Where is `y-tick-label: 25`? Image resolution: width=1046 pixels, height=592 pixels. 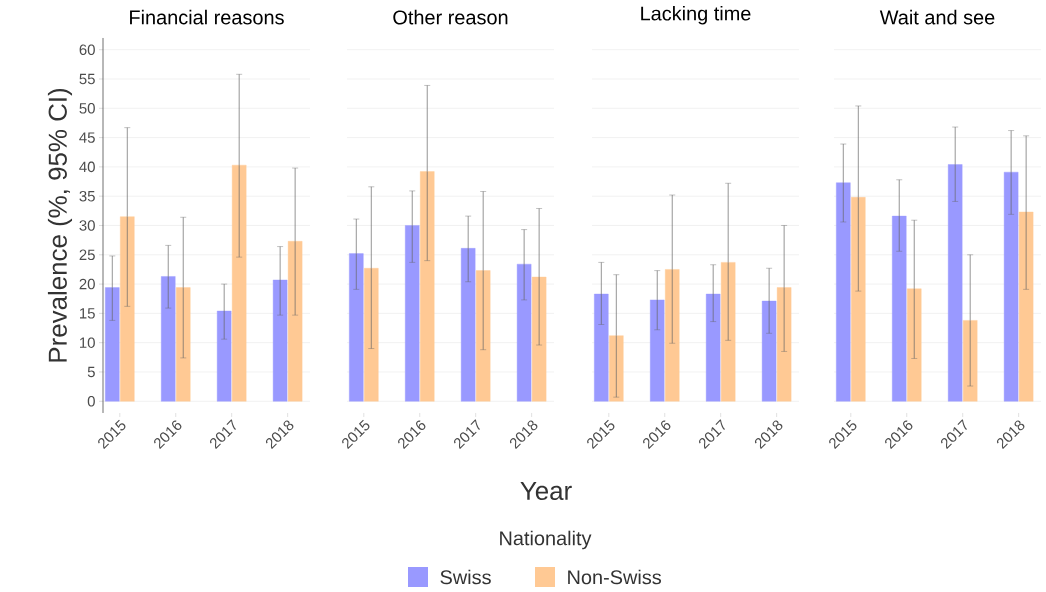 y-tick-label: 25 is located at coordinates (87, 255).